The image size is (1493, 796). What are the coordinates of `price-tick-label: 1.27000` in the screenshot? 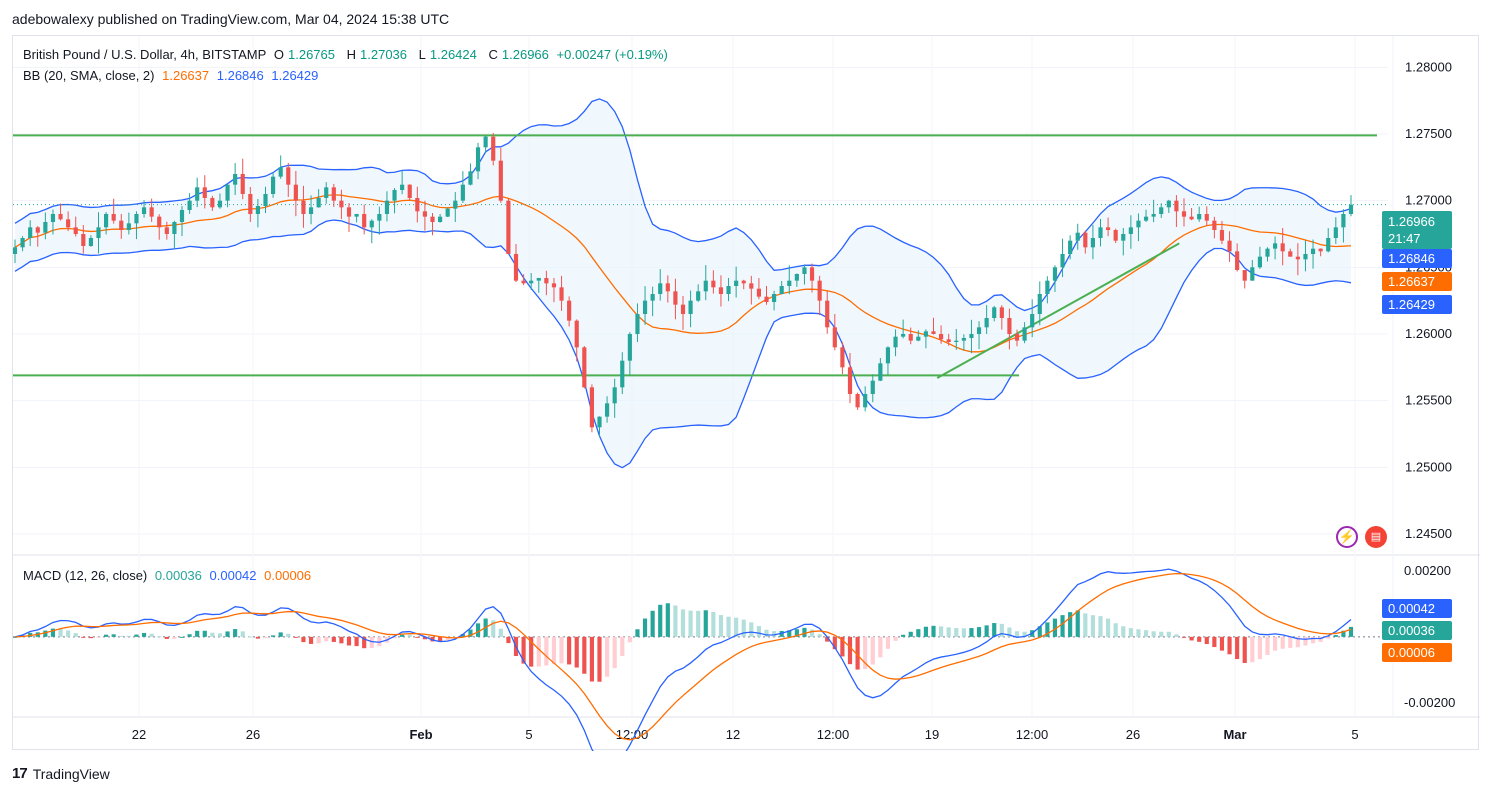 It's located at (1428, 200).